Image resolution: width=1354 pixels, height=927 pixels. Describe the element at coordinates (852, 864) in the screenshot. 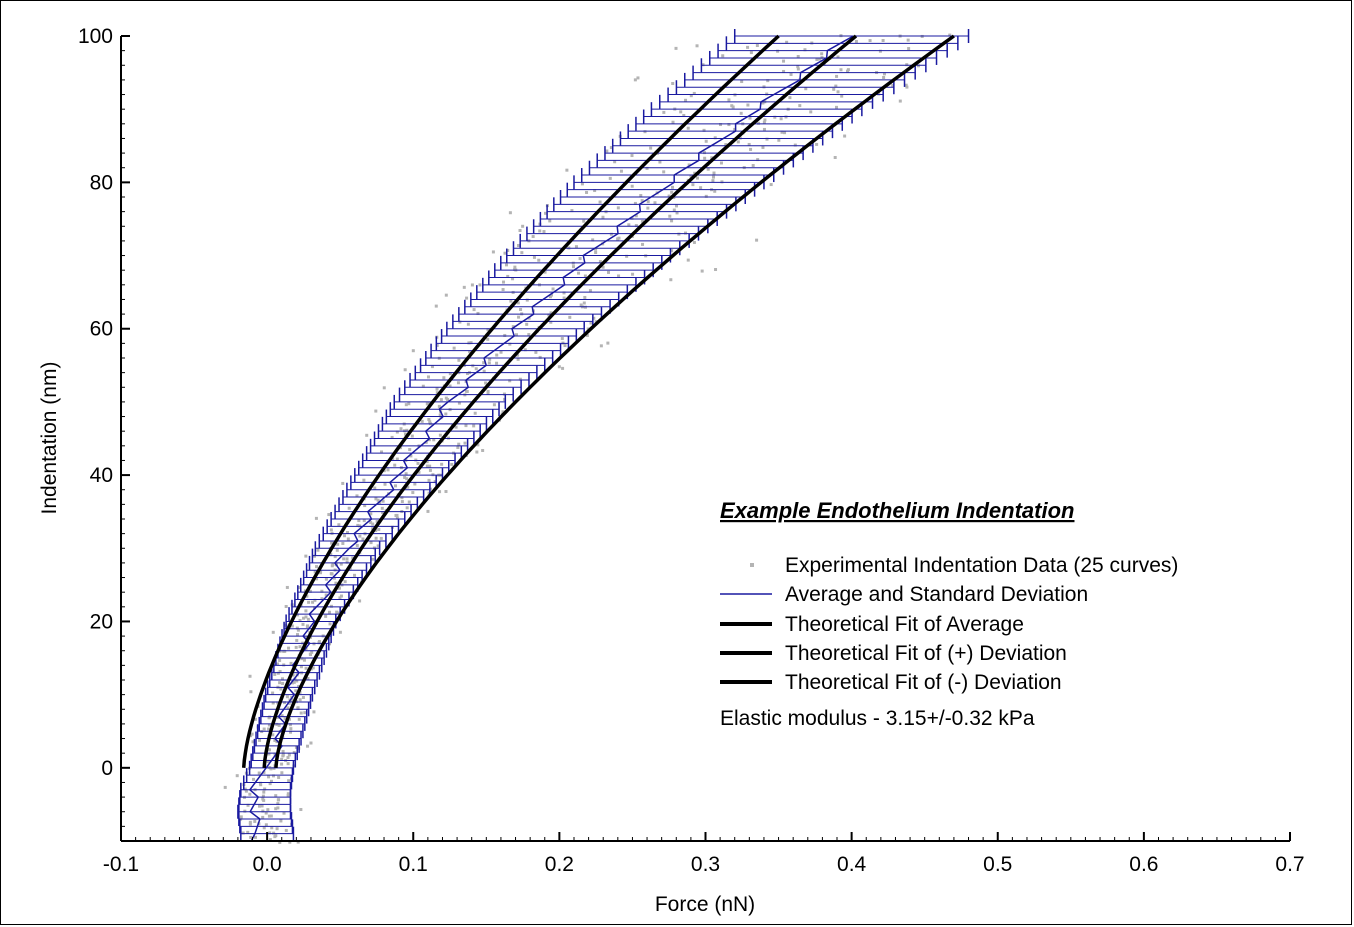

I see `x-tick-label: 0.4` at that location.